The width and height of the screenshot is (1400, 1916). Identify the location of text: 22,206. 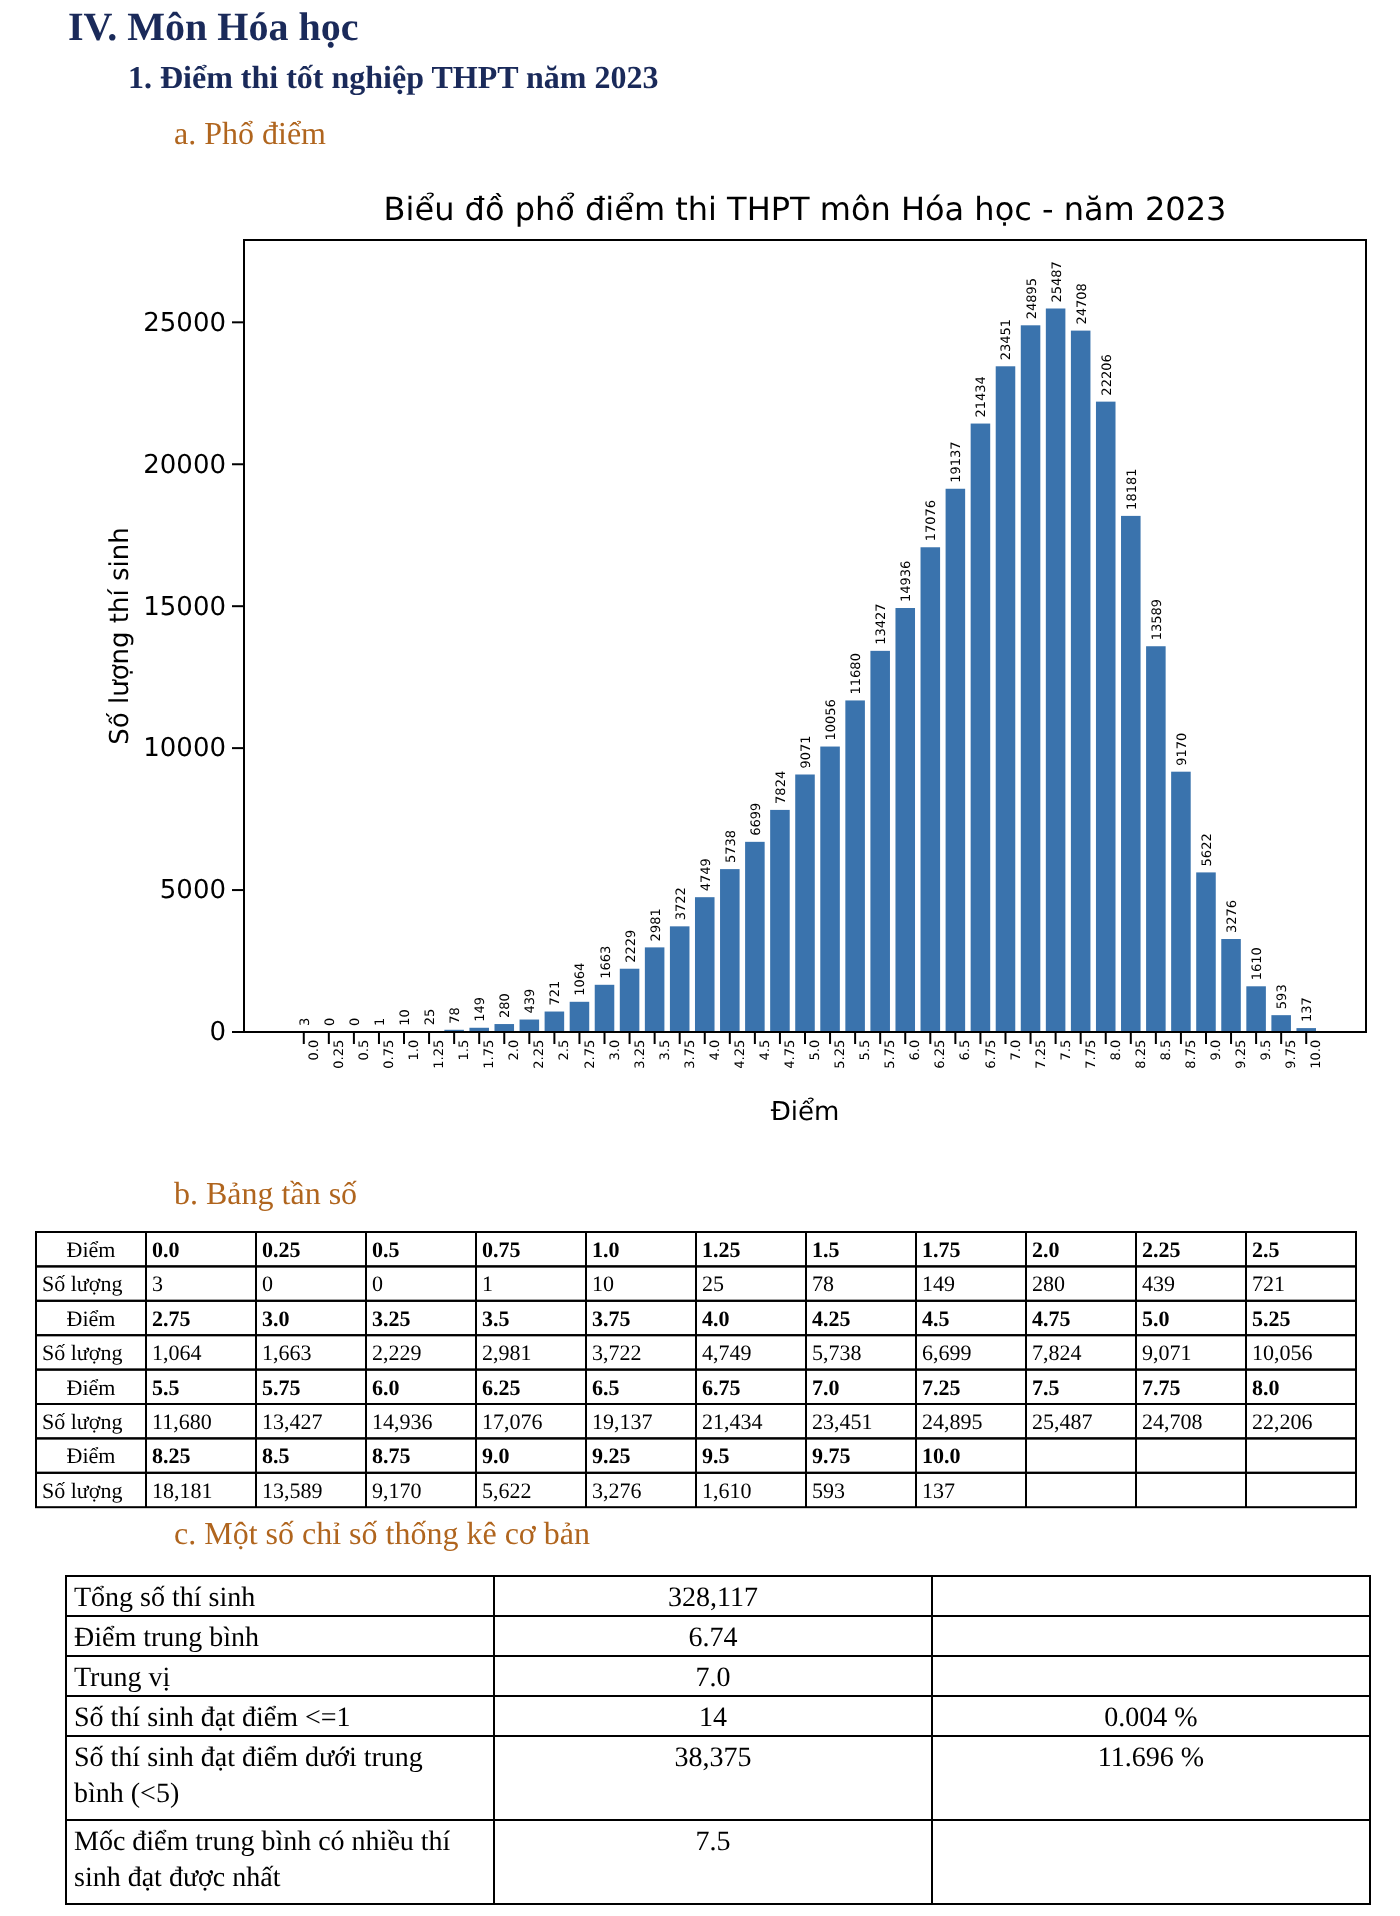
(1283, 1423).